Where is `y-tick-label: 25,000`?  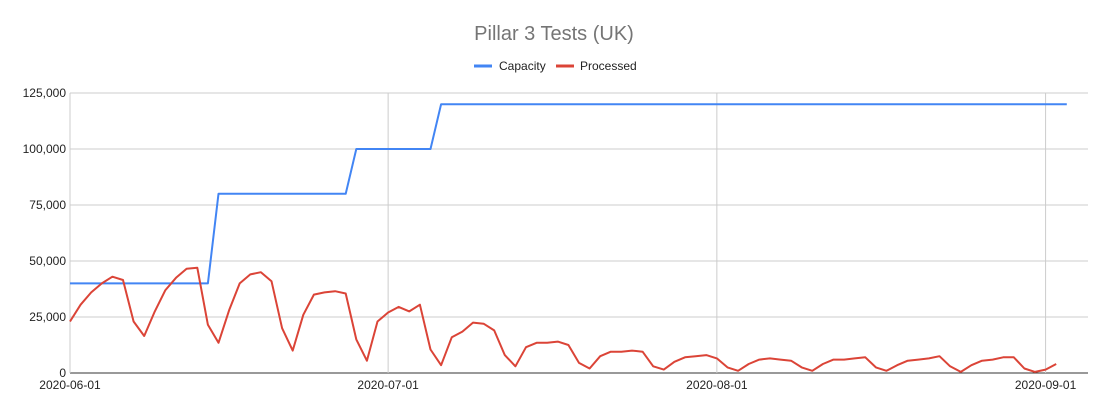 y-tick-label: 25,000 is located at coordinates (47, 317).